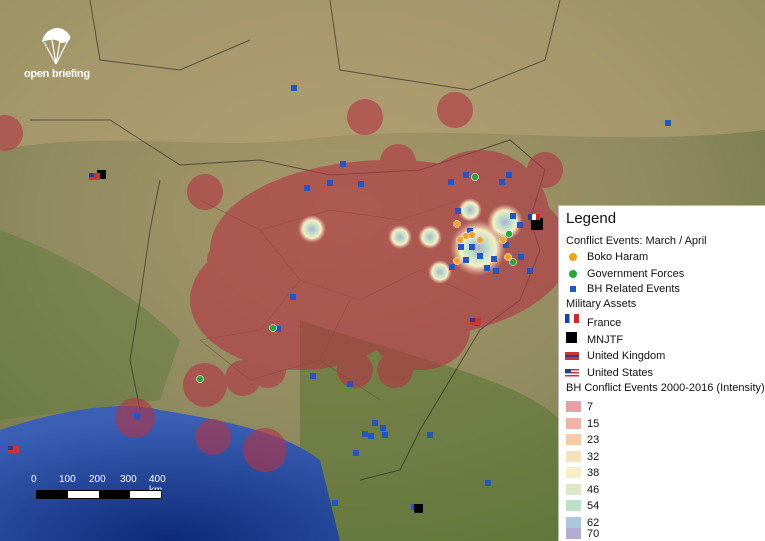  I want to click on legend-item-us: United States, so click(620, 373).